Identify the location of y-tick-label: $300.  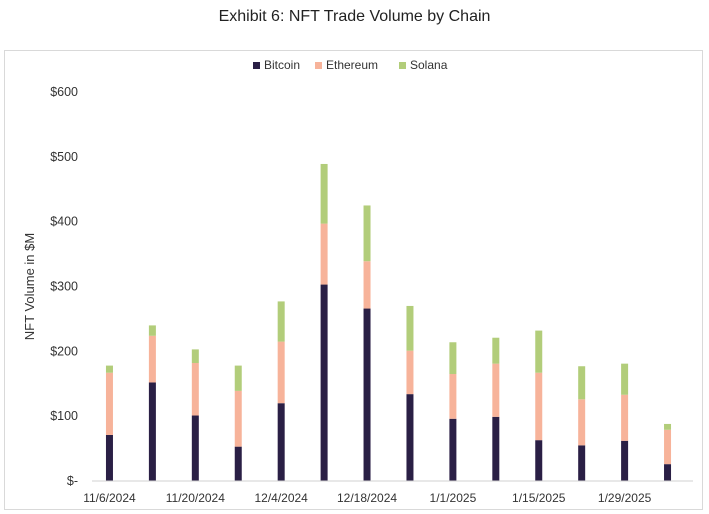
(64, 287).